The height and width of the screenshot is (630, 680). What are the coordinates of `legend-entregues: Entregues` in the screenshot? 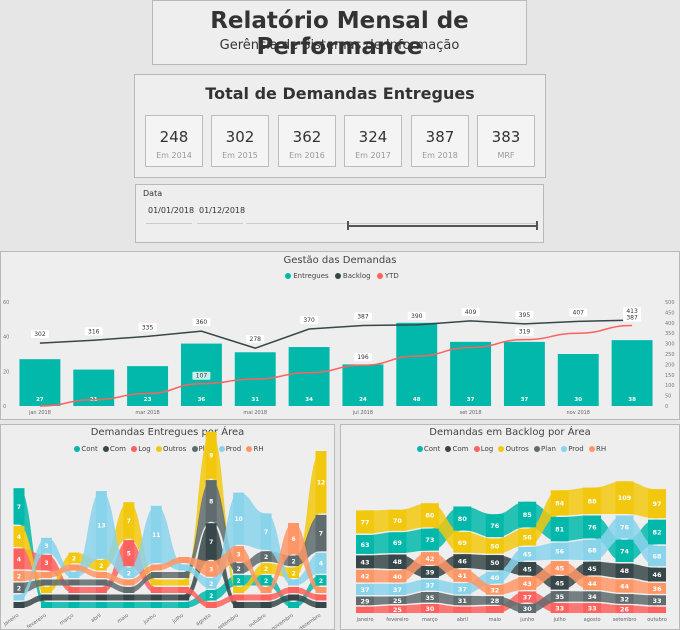 It's located at (311, 276).